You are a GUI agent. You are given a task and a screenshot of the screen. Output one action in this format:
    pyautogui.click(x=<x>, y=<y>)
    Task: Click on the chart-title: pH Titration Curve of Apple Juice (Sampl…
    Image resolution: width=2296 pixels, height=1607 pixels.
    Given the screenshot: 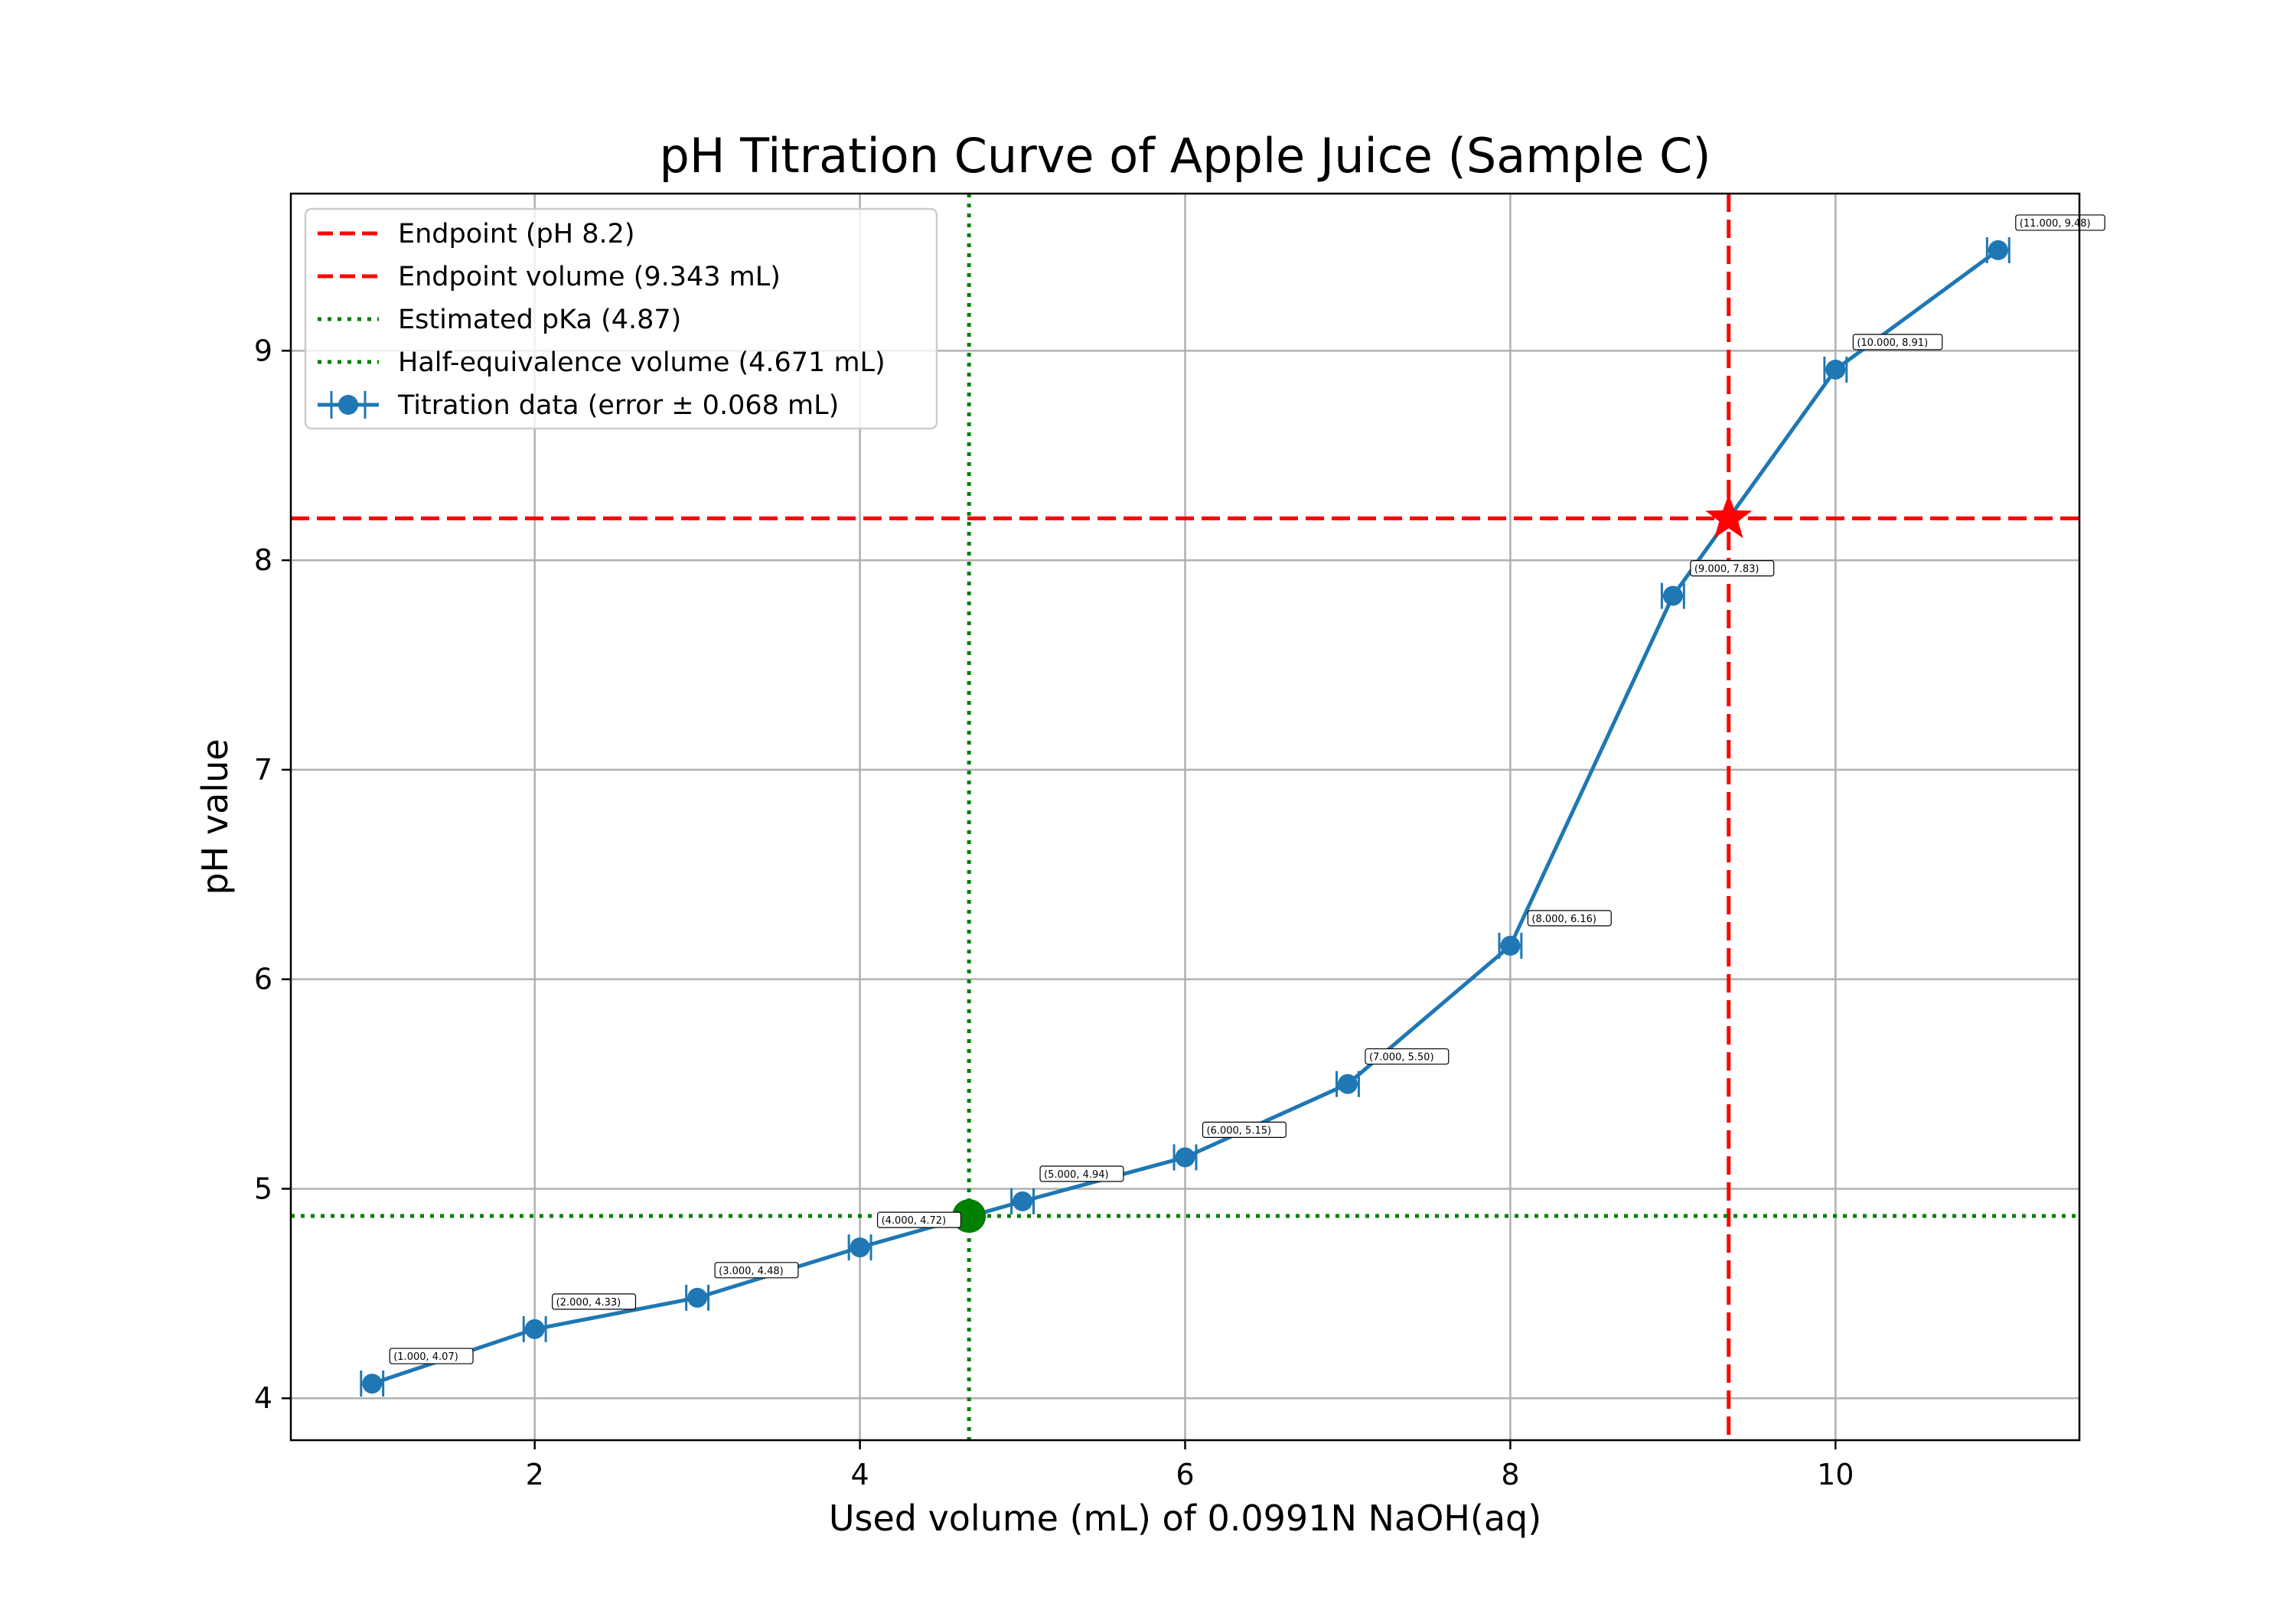 What is the action you would take?
    pyautogui.click(x=1185, y=156)
    